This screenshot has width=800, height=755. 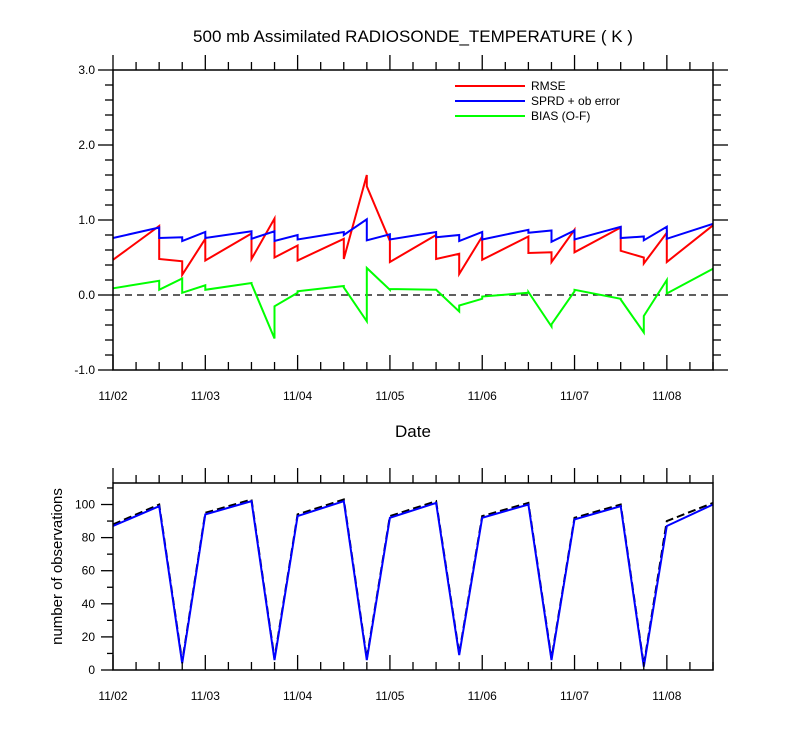 What do you see at coordinates (57, 566) in the screenshot?
I see `y-axis-title: number of observations` at bounding box center [57, 566].